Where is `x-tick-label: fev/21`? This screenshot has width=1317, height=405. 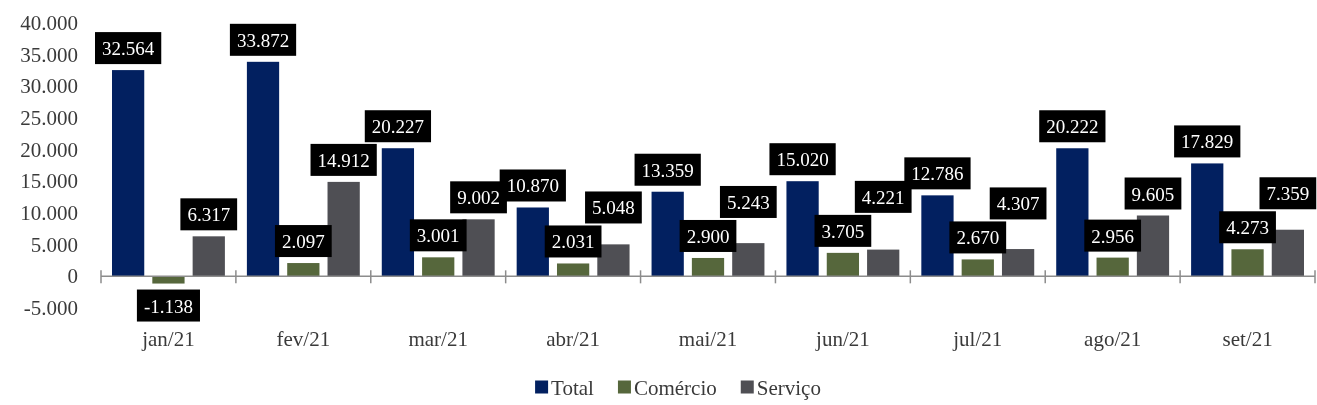 x-tick-label: fev/21 is located at coordinates (303, 339).